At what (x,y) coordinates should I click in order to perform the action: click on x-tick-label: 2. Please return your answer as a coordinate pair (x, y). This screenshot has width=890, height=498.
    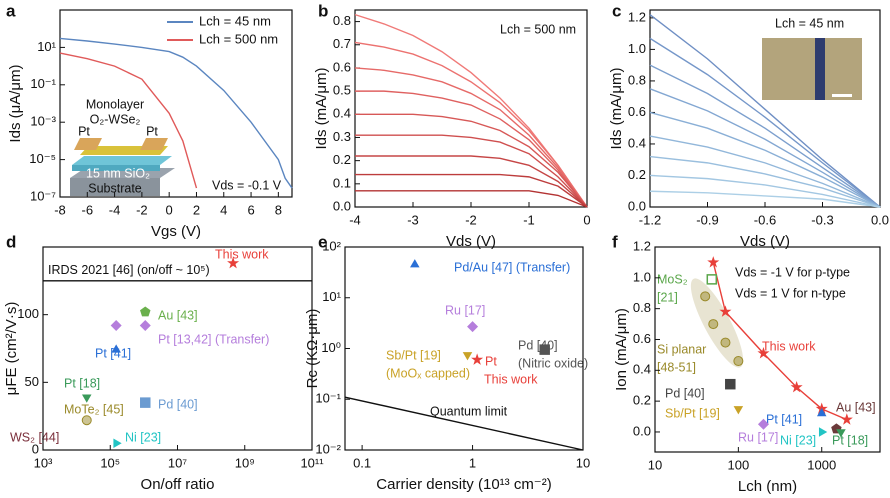
    Looking at the image, I should click on (196, 209).